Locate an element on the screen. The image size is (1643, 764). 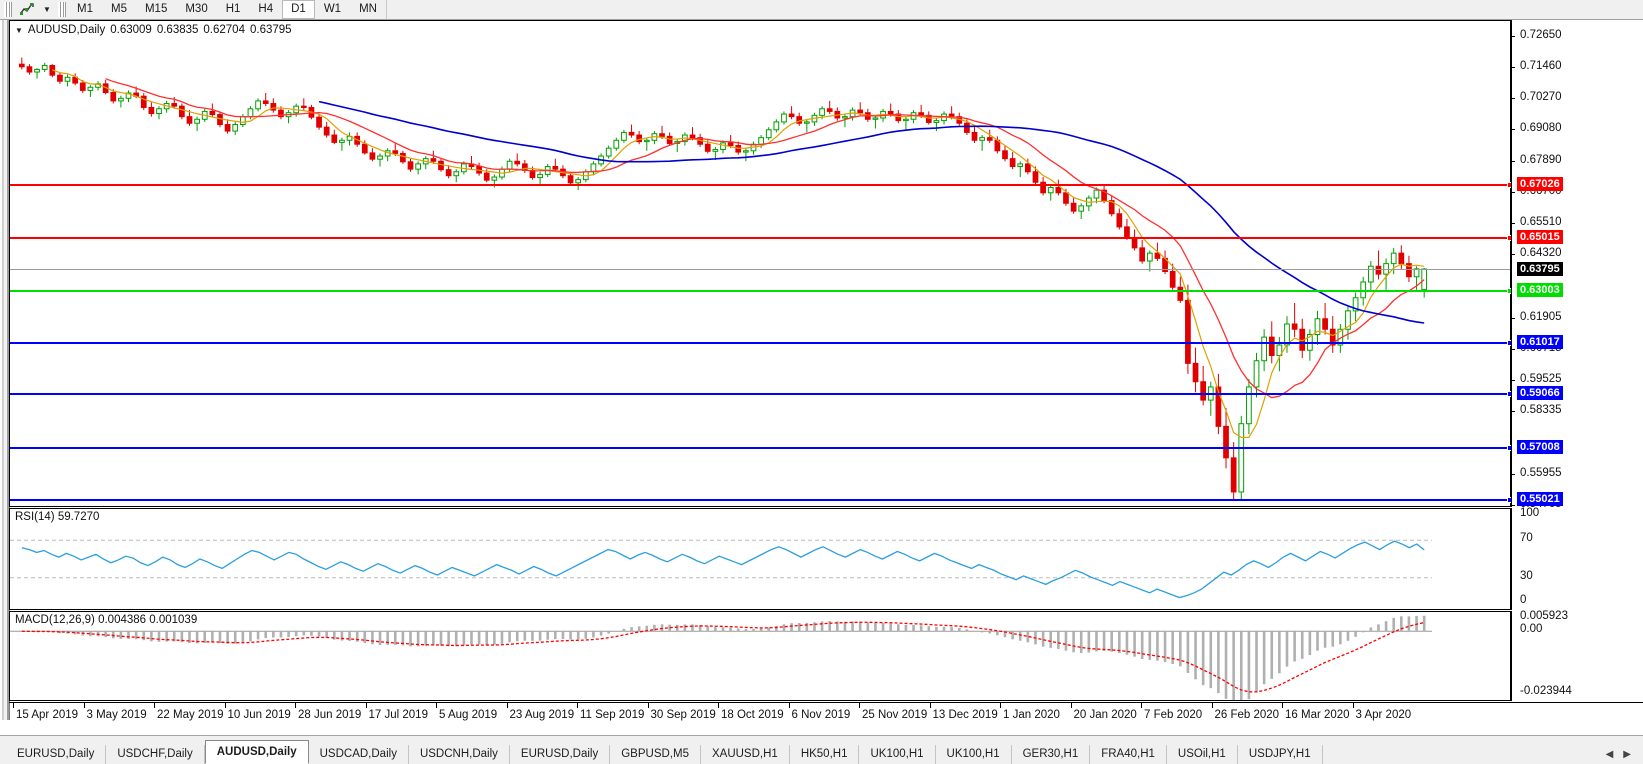
period-grip is located at coordinates (62, 9).